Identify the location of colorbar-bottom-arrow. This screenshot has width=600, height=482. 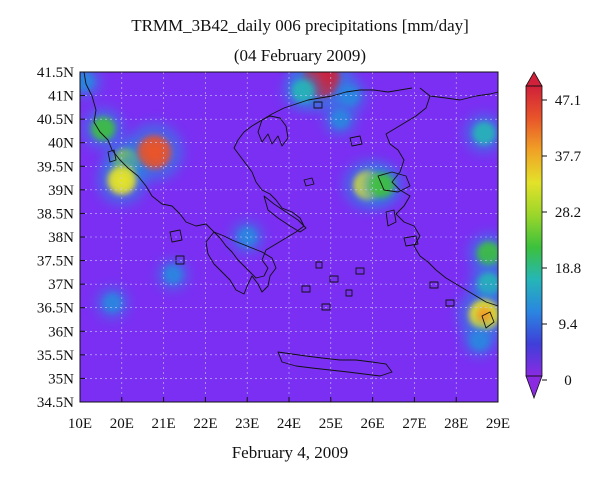
(534, 387).